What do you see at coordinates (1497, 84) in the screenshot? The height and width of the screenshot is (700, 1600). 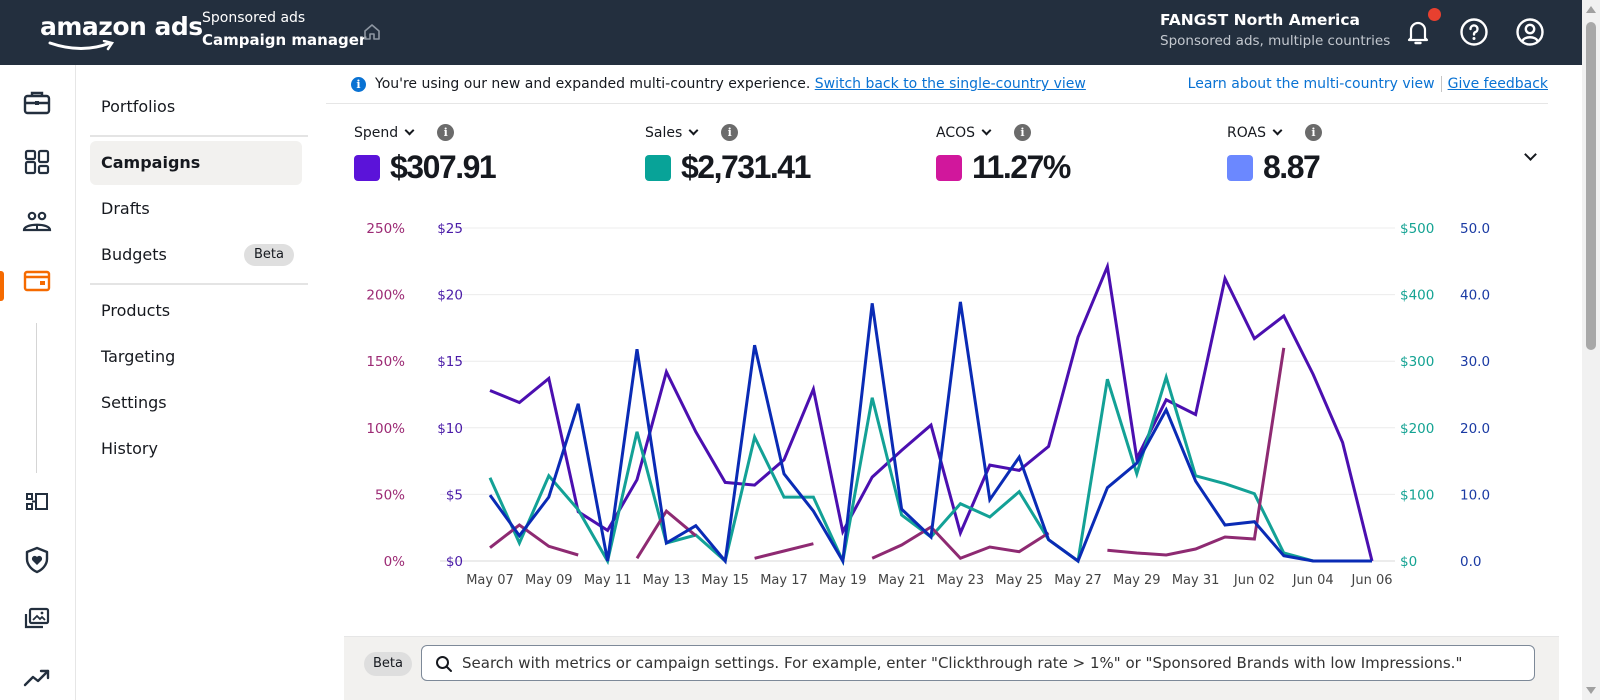 I see `give-feedback-link: Give feedback` at bounding box center [1497, 84].